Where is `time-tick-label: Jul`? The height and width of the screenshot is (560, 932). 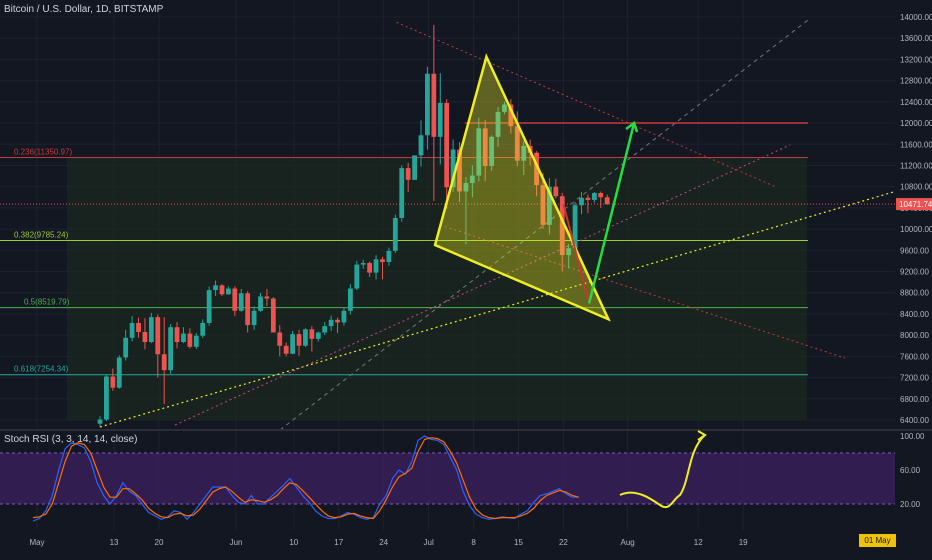
time-tick-label: Jul is located at coordinates (429, 542).